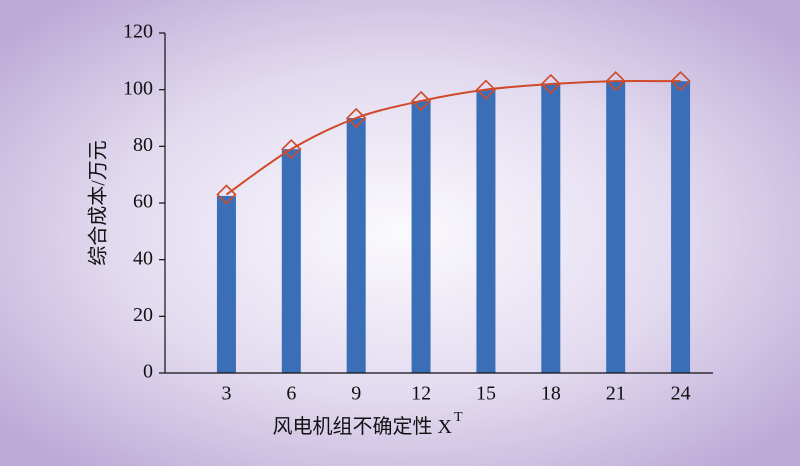  I want to click on y-axis-label: 综合成本/万元, so click(98, 203).